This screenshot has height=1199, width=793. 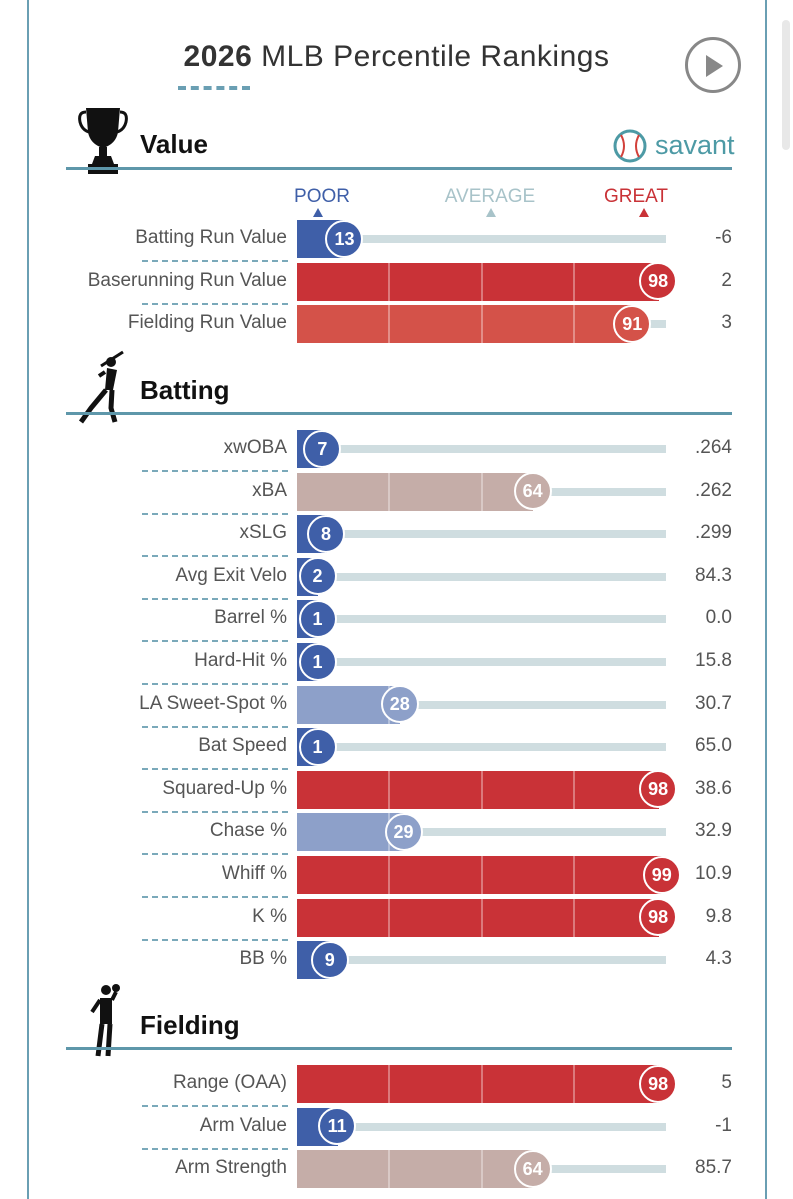 I want to click on section-title-value: Value, so click(x=174, y=144).